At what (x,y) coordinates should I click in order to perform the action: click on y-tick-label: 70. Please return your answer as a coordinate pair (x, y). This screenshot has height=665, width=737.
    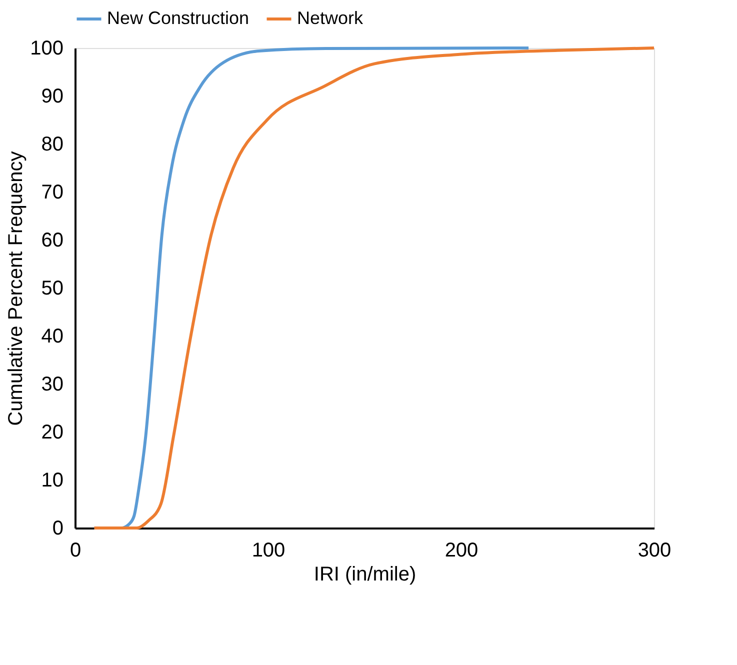
    Looking at the image, I should click on (52, 193).